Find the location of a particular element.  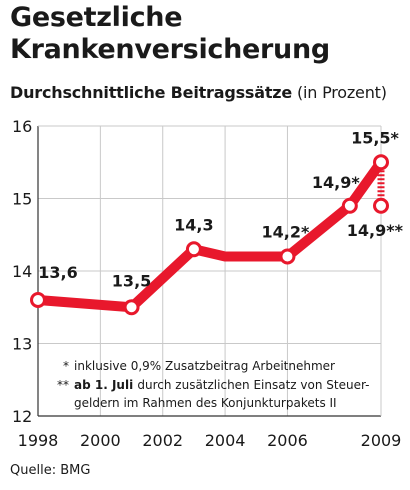

y-tick-label: 14 is located at coordinates (22, 271).